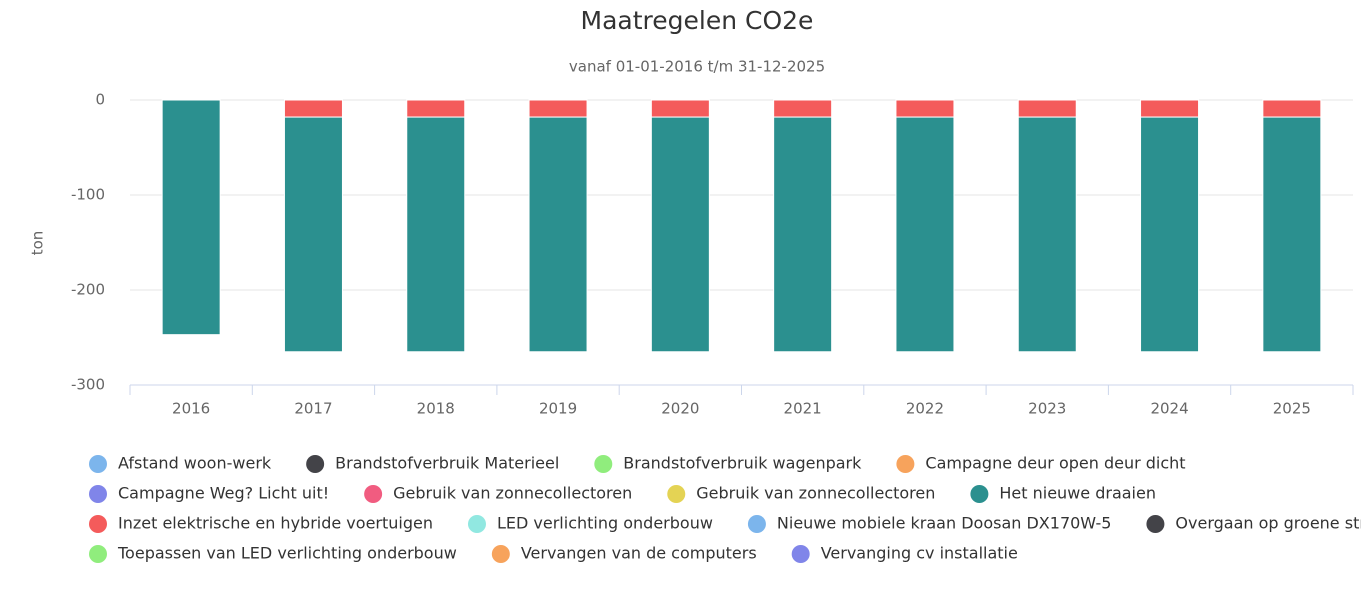 This screenshot has width=1361, height=598. What do you see at coordinates (925, 409) in the screenshot?
I see `x-tick-label: 2022` at bounding box center [925, 409].